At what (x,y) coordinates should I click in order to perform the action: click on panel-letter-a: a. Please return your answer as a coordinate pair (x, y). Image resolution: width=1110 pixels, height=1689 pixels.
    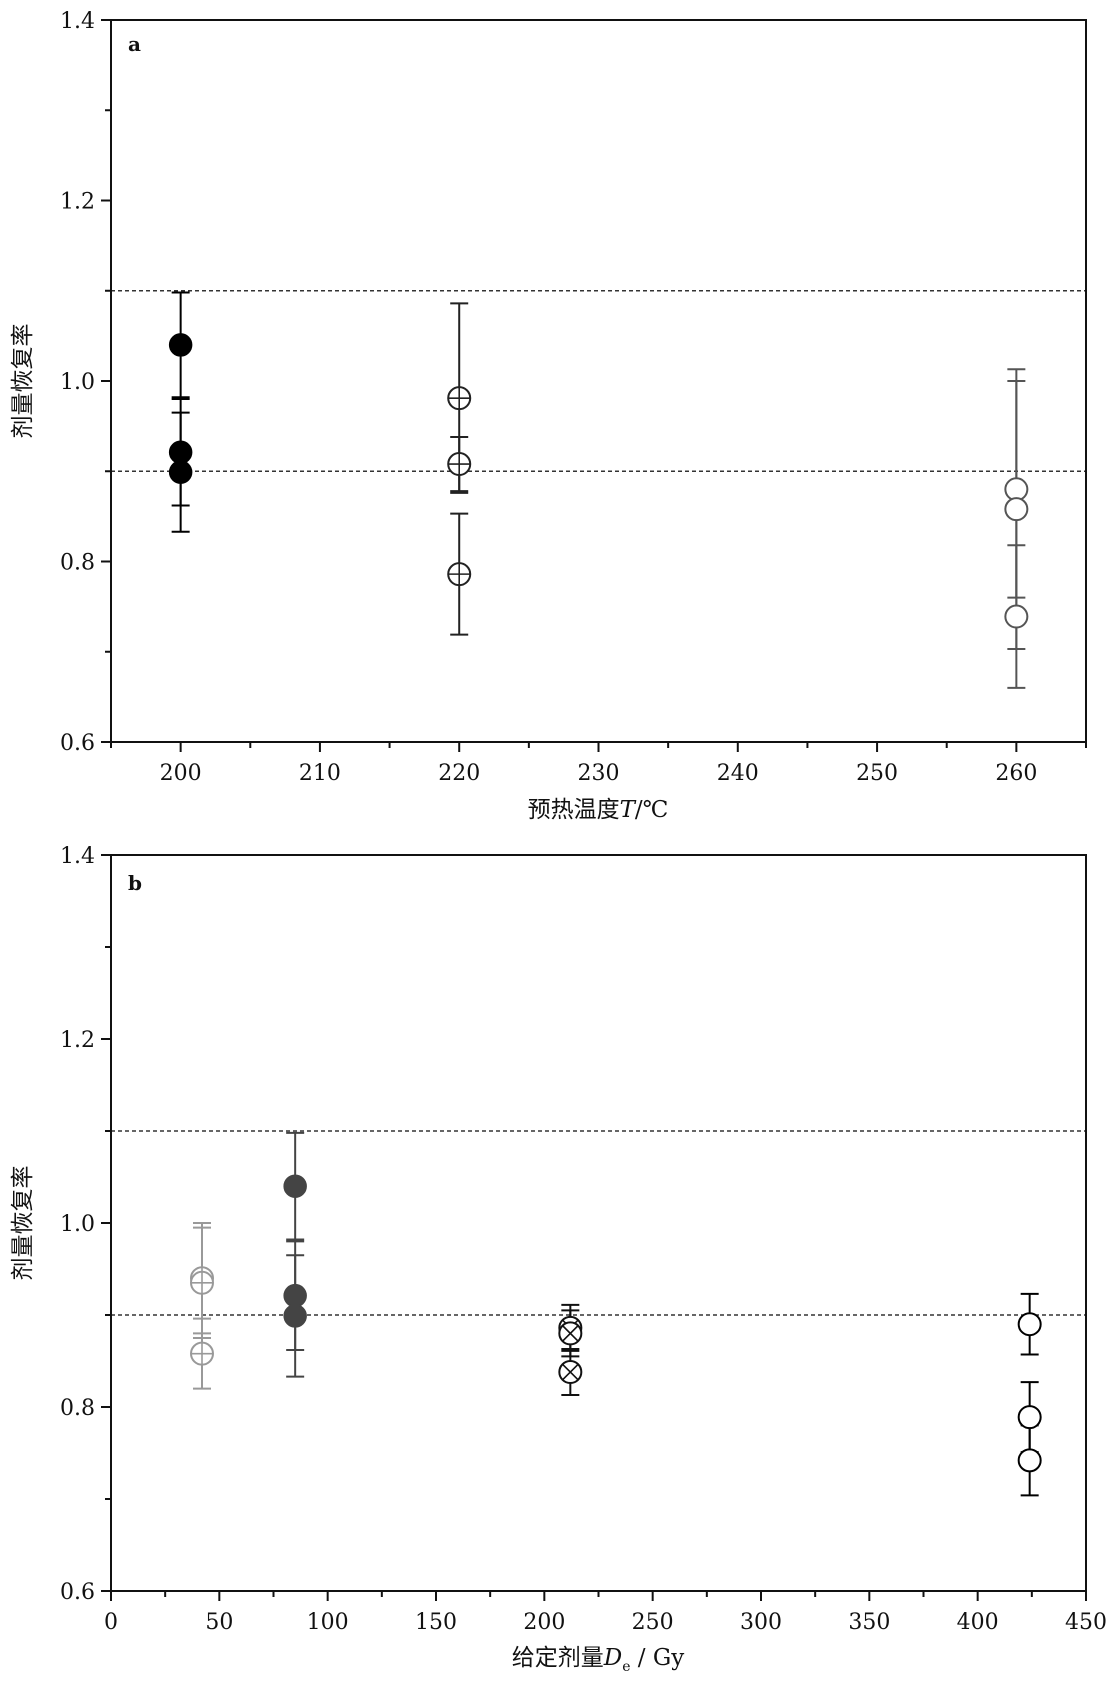
    Looking at the image, I should click on (134, 44).